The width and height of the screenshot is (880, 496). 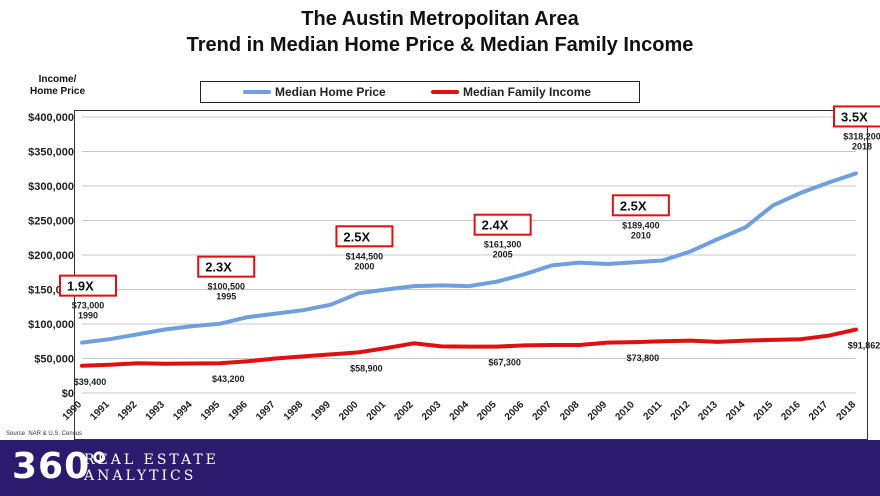 What do you see at coordinates (183, 411) in the screenshot?
I see `x-tick-label: 1994` at bounding box center [183, 411].